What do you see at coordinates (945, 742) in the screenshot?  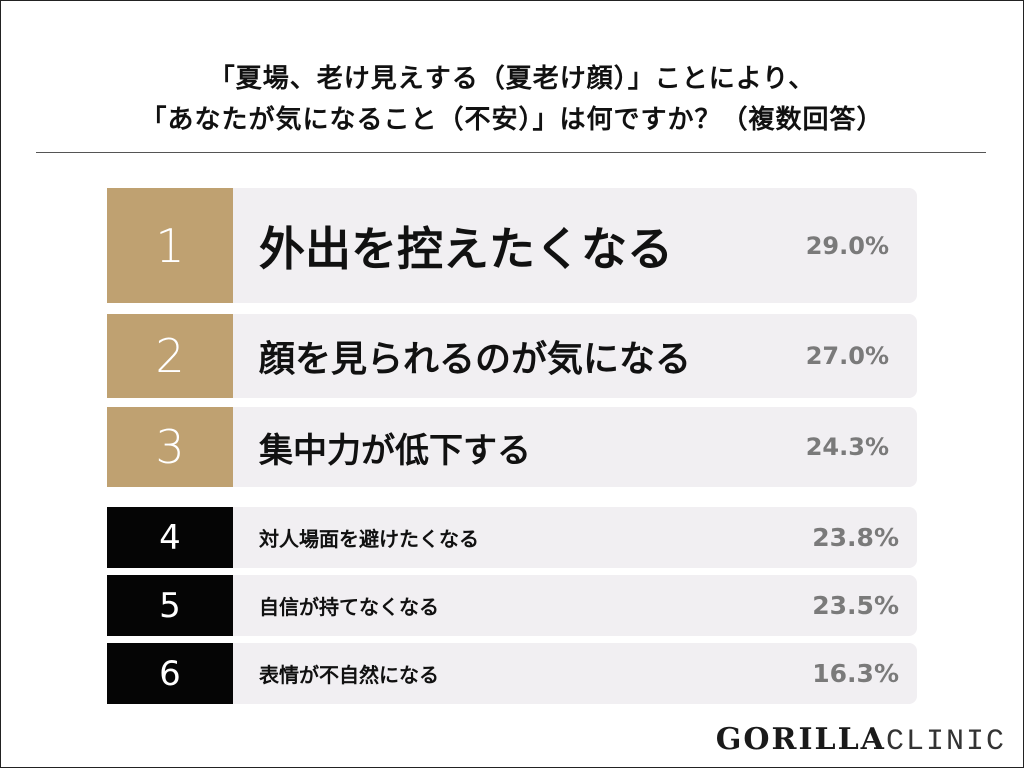 I see `logo-light-text: CLINIC` at bounding box center [945, 742].